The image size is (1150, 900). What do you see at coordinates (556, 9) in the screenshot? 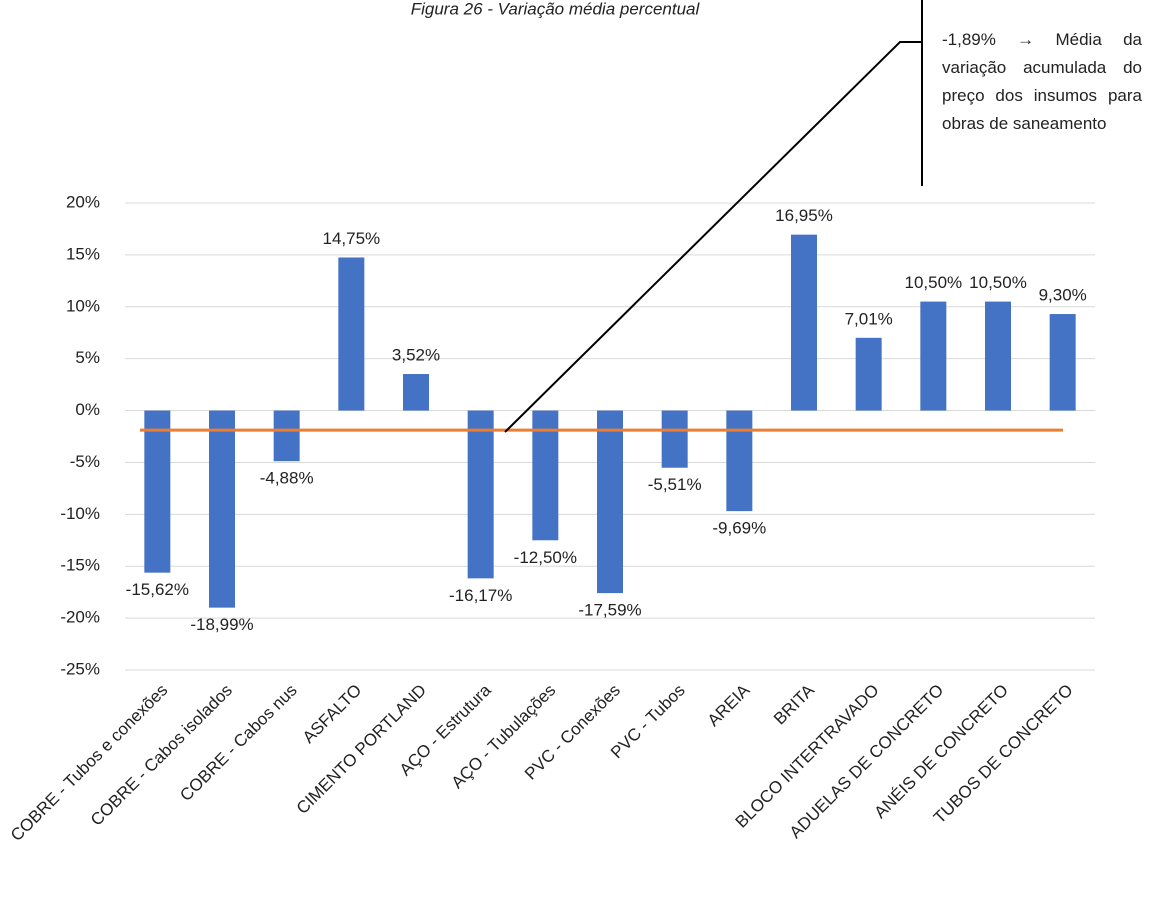
I see `chart-title: Figura 26 - Variação média percentual` at bounding box center [556, 9].